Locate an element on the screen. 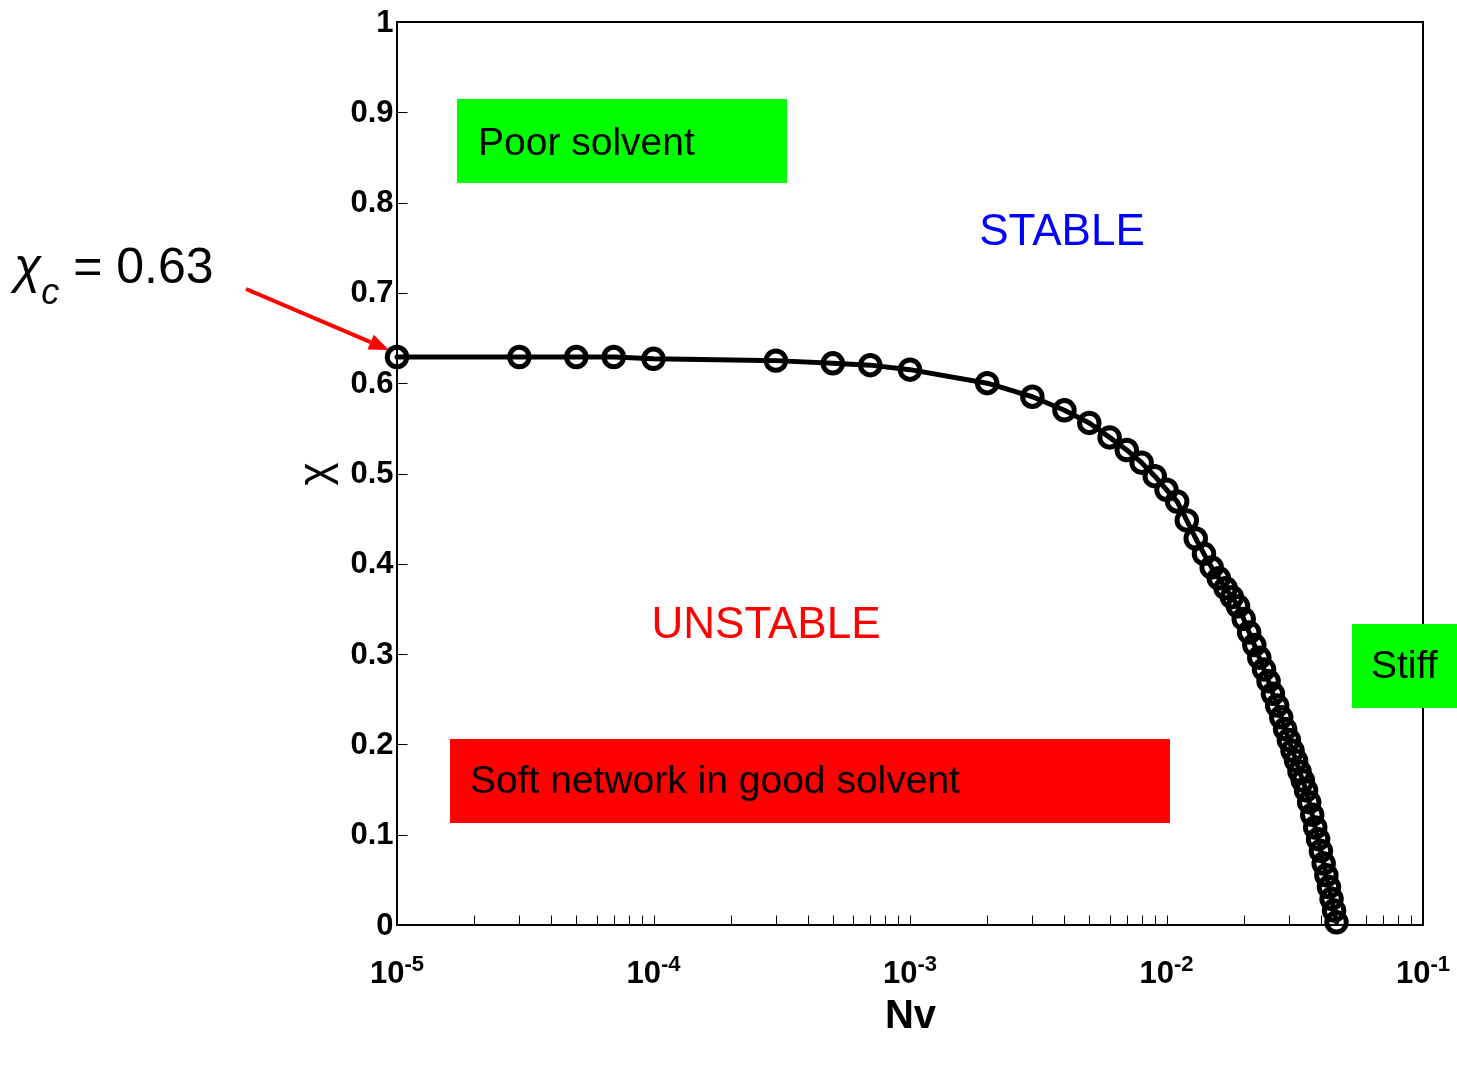 This screenshot has height=1066, width=1457. y-tick-label: 0.3 is located at coordinates (372, 653).